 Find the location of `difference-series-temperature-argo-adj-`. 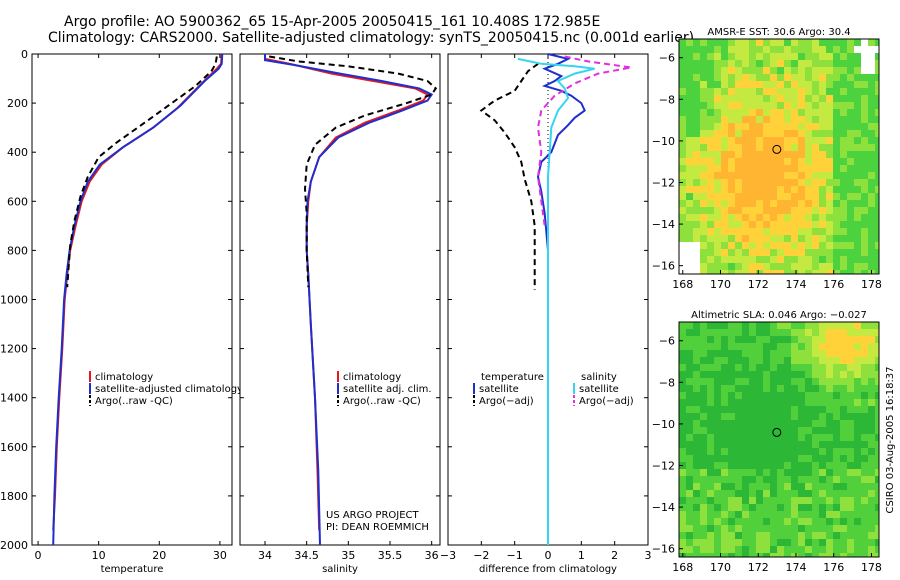

difference-series-temperature-argo-adj- is located at coordinates (509, 176).